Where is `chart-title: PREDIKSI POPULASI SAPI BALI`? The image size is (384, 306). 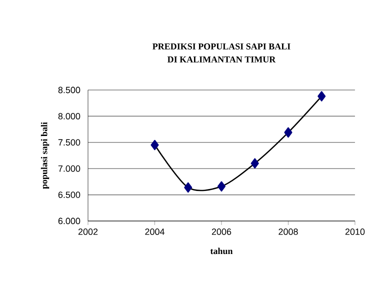
chart-title: PREDIKSI POPULASI SAPI BALI is located at coordinates (221, 46).